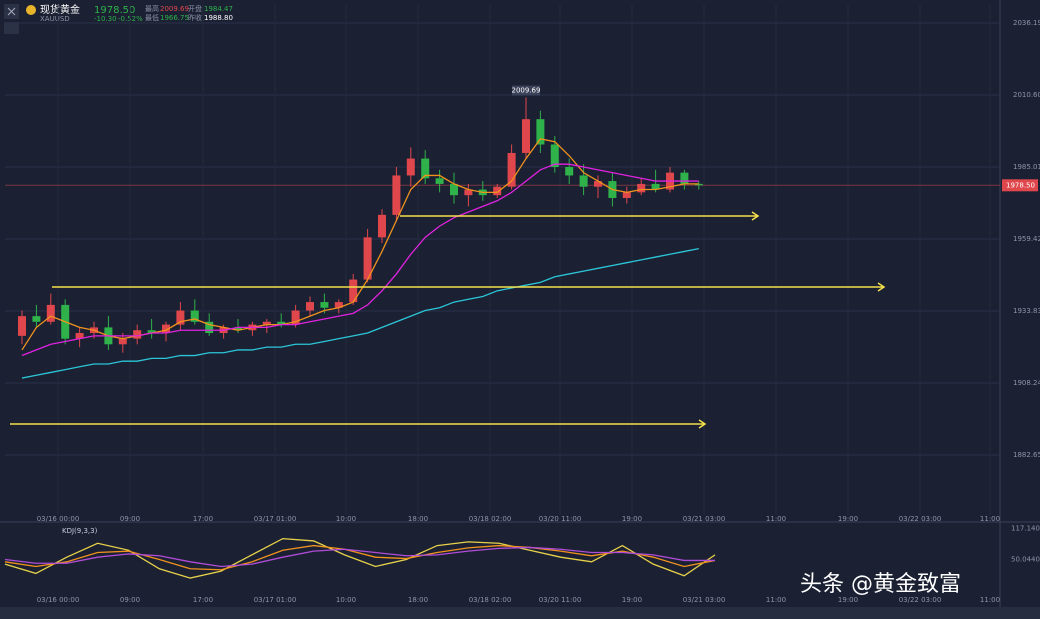  Describe the element at coordinates (195, 8) in the screenshot. I see `label: 开盘` at that location.